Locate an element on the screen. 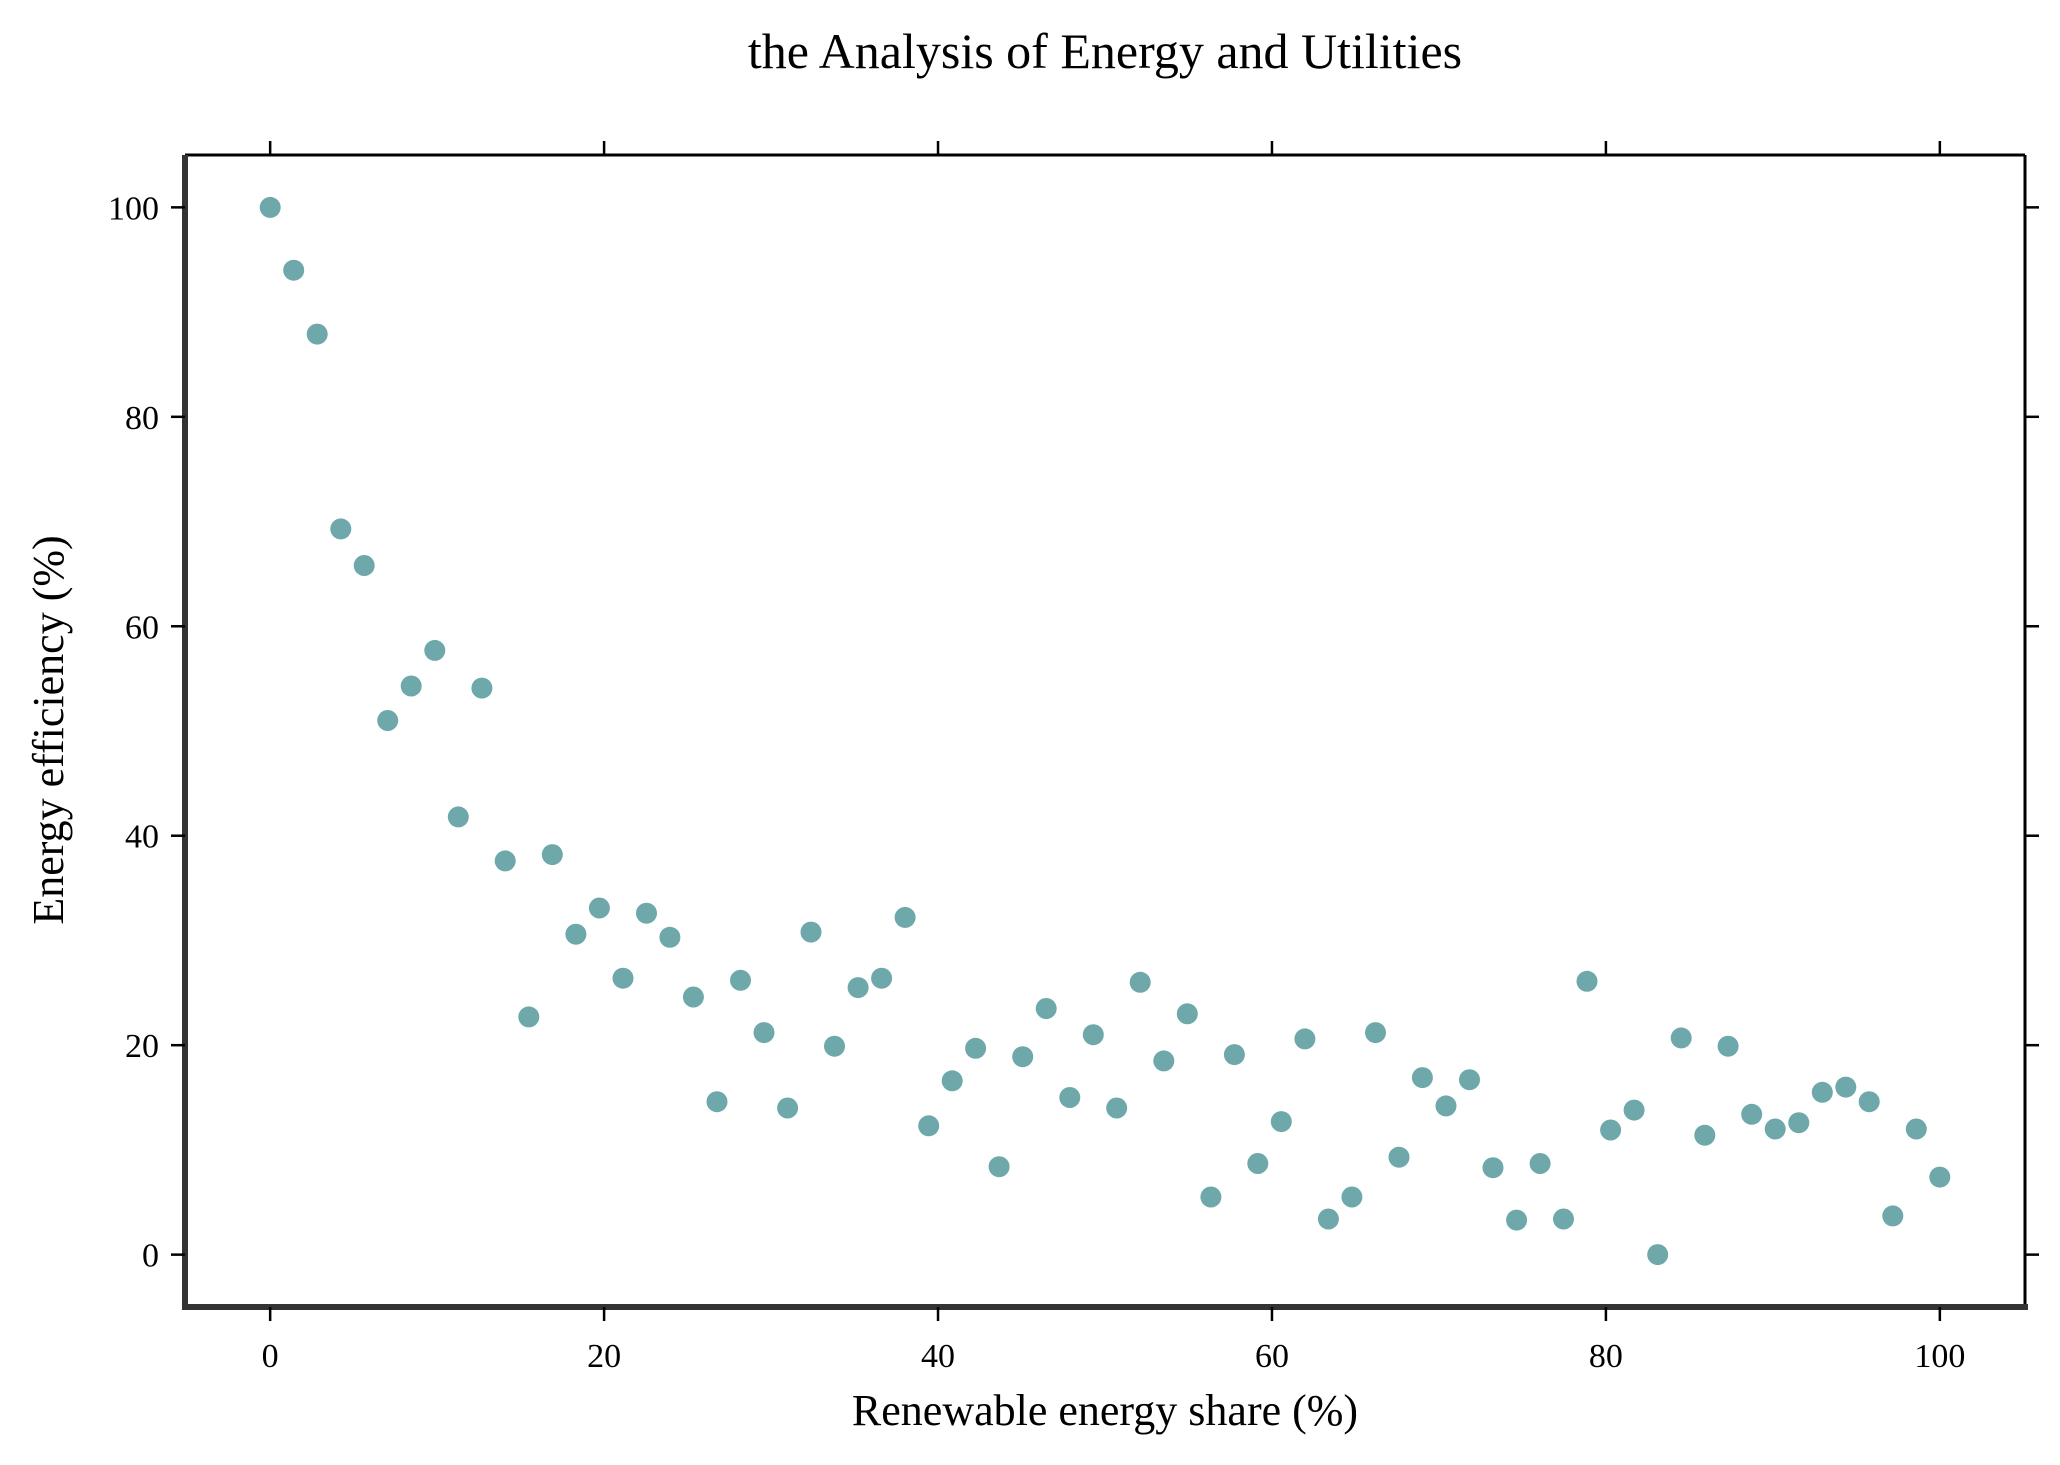 This screenshot has width=2060, height=1465. x-tick-label: 100 is located at coordinates (1939, 1356).